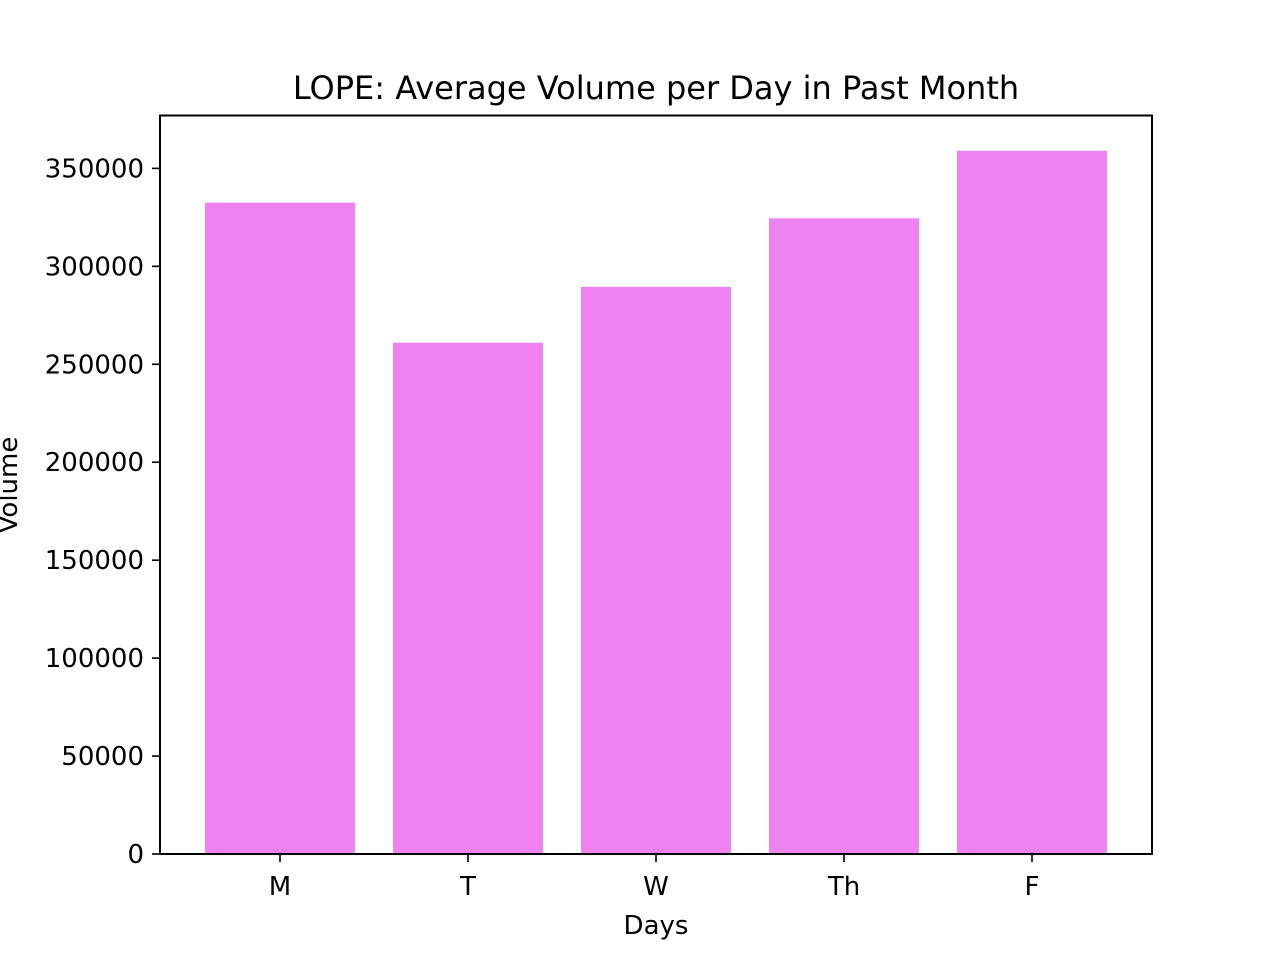 The height and width of the screenshot is (964, 1280). Describe the element at coordinates (94, 169) in the screenshot. I see `y-tick-label: 350000` at that location.